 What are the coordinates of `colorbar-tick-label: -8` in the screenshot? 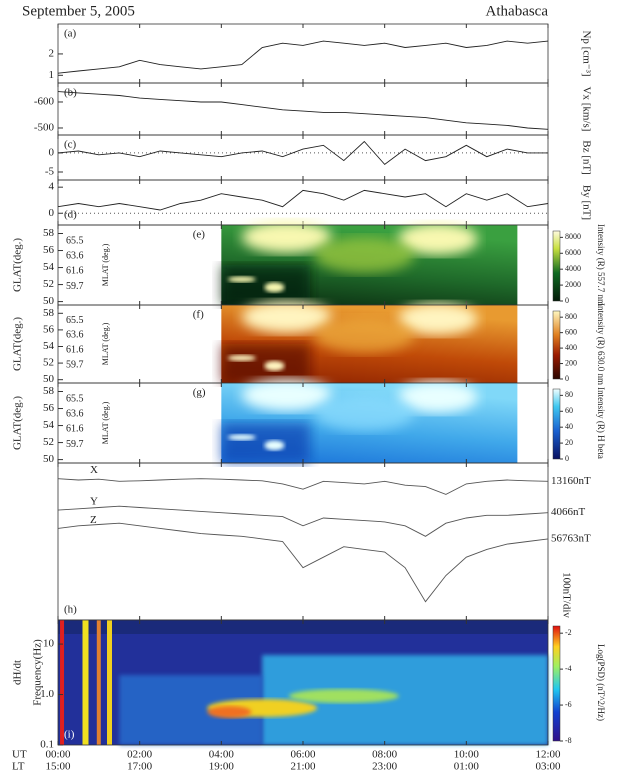 It's located at (568, 740).